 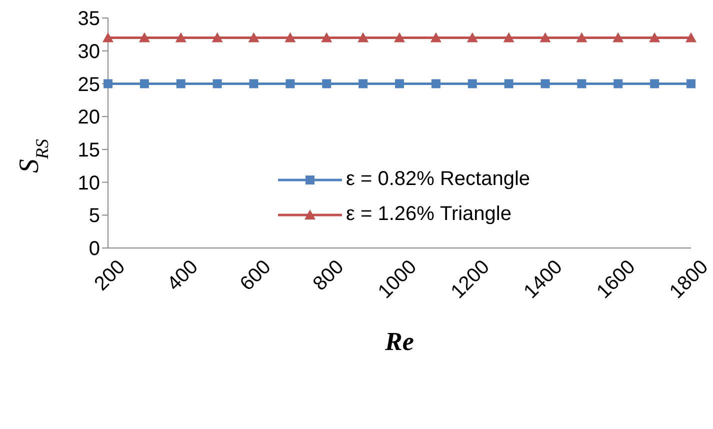 I want to click on x-axis-title: Re, so click(x=399, y=341).